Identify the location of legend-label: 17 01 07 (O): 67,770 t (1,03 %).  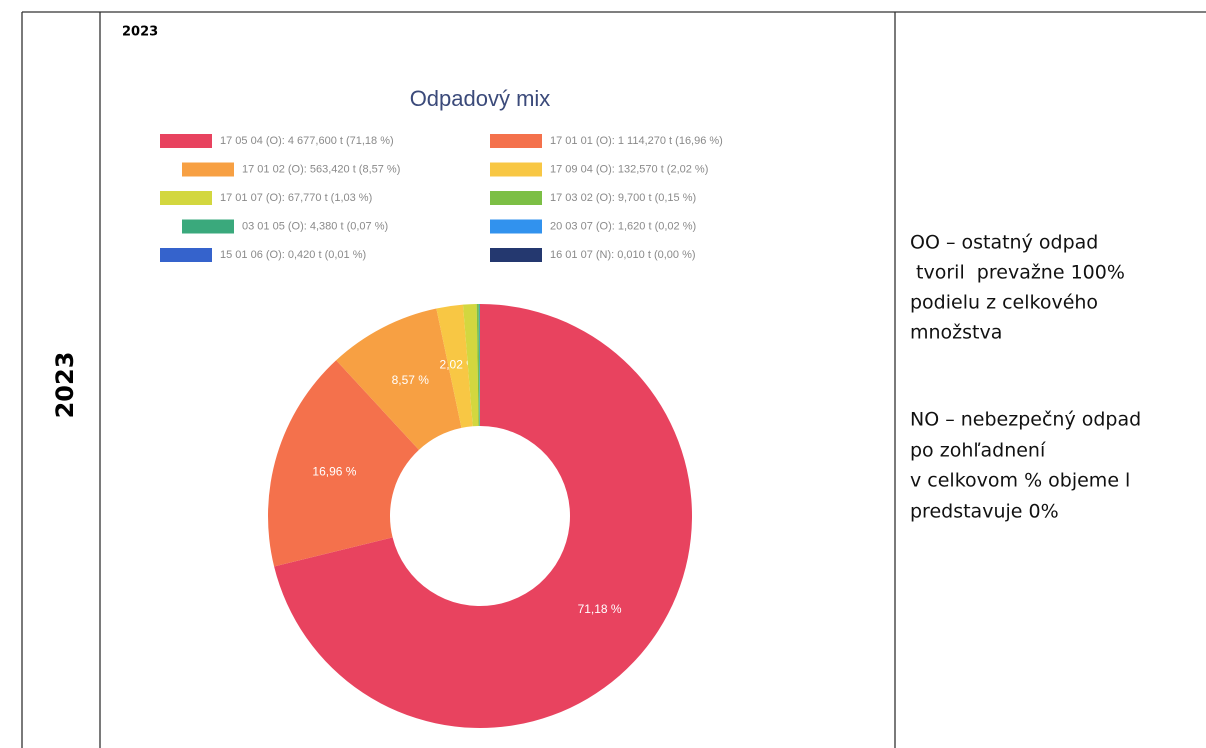
(296, 198).